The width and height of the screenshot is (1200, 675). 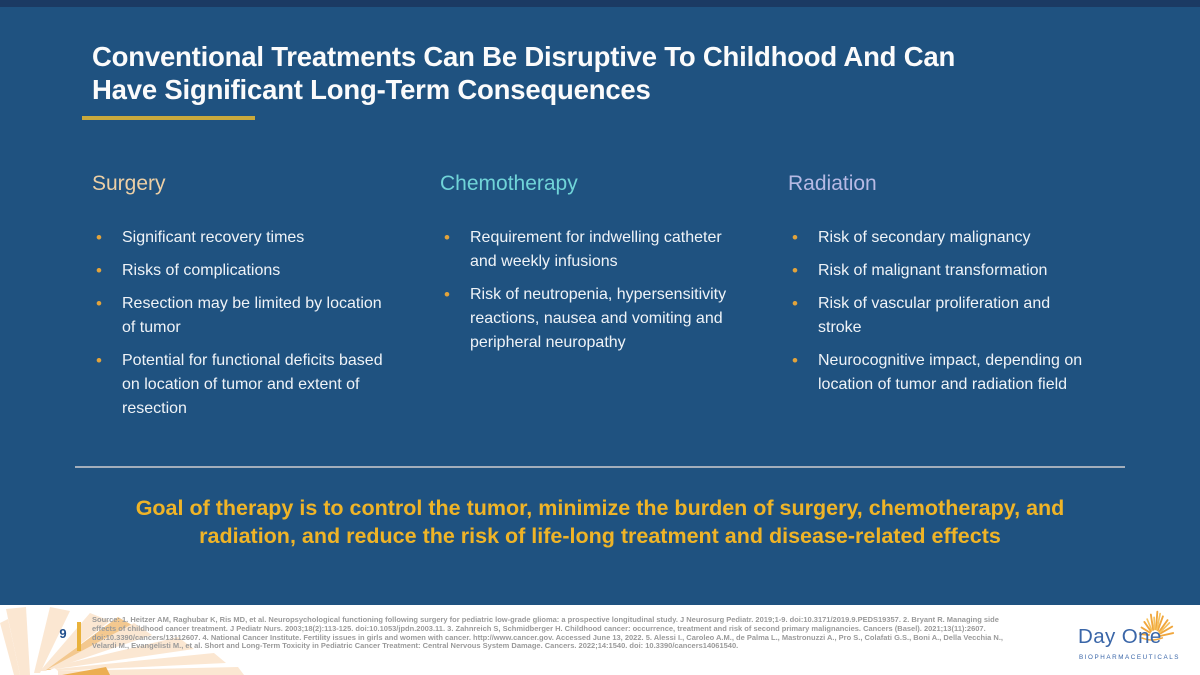 What do you see at coordinates (168, 118) in the screenshot?
I see `title-underline` at bounding box center [168, 118].